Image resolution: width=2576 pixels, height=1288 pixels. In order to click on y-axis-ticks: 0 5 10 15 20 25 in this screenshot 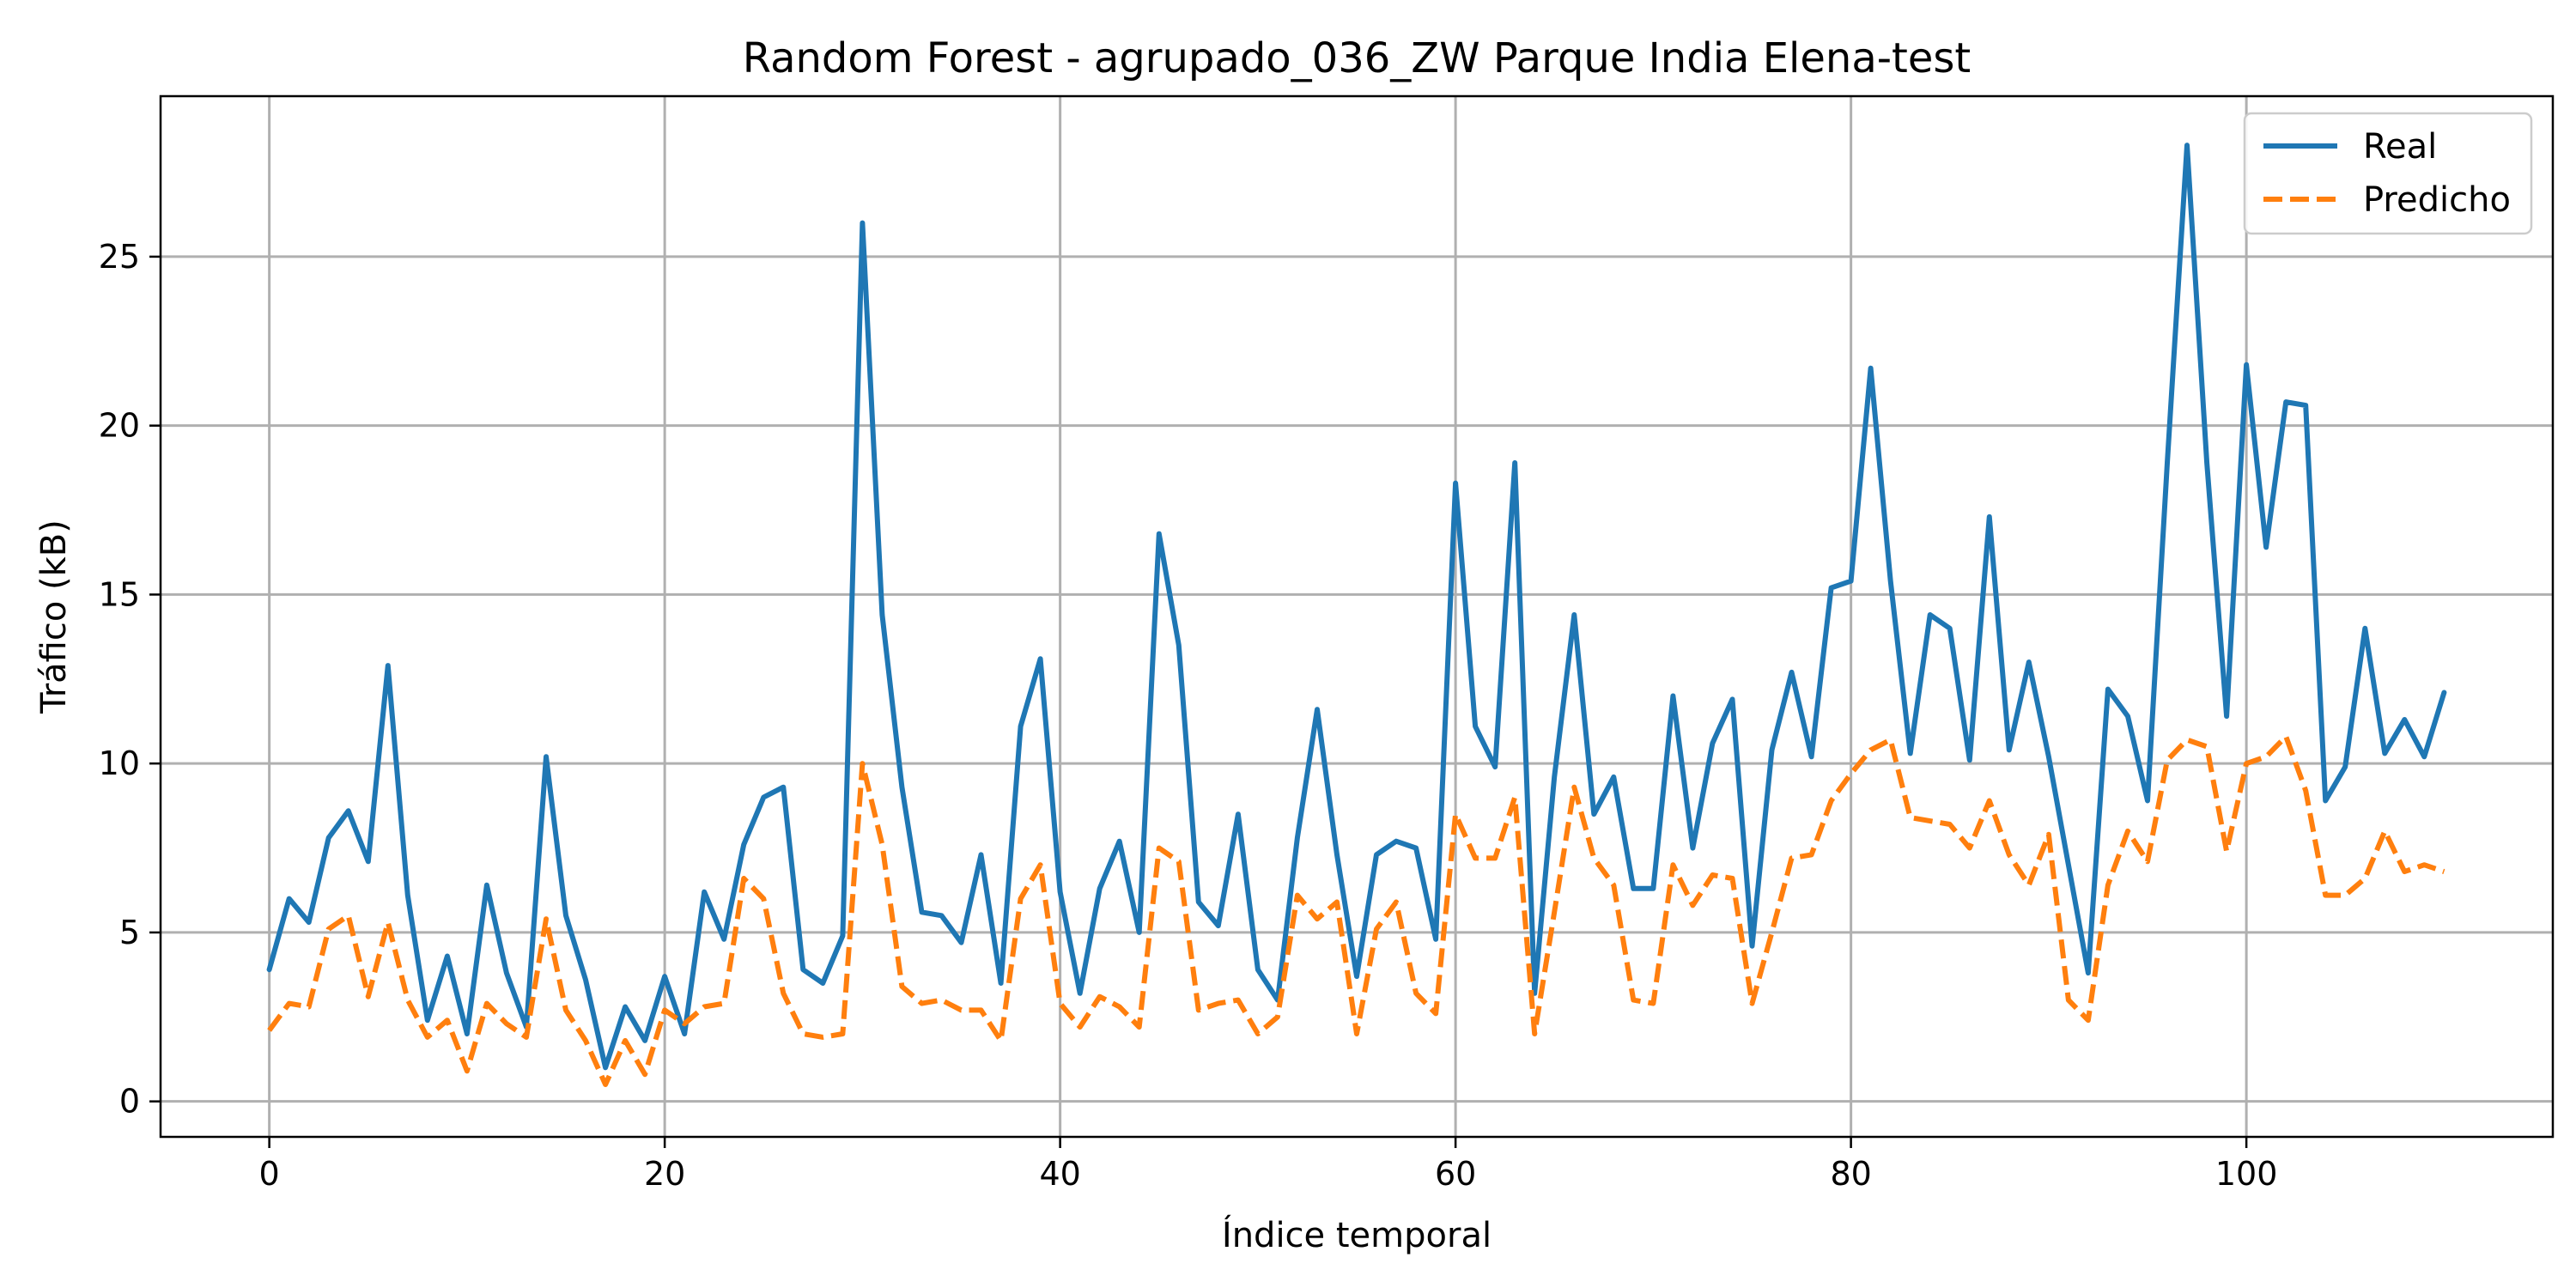, I will do `click(130, 680)`.